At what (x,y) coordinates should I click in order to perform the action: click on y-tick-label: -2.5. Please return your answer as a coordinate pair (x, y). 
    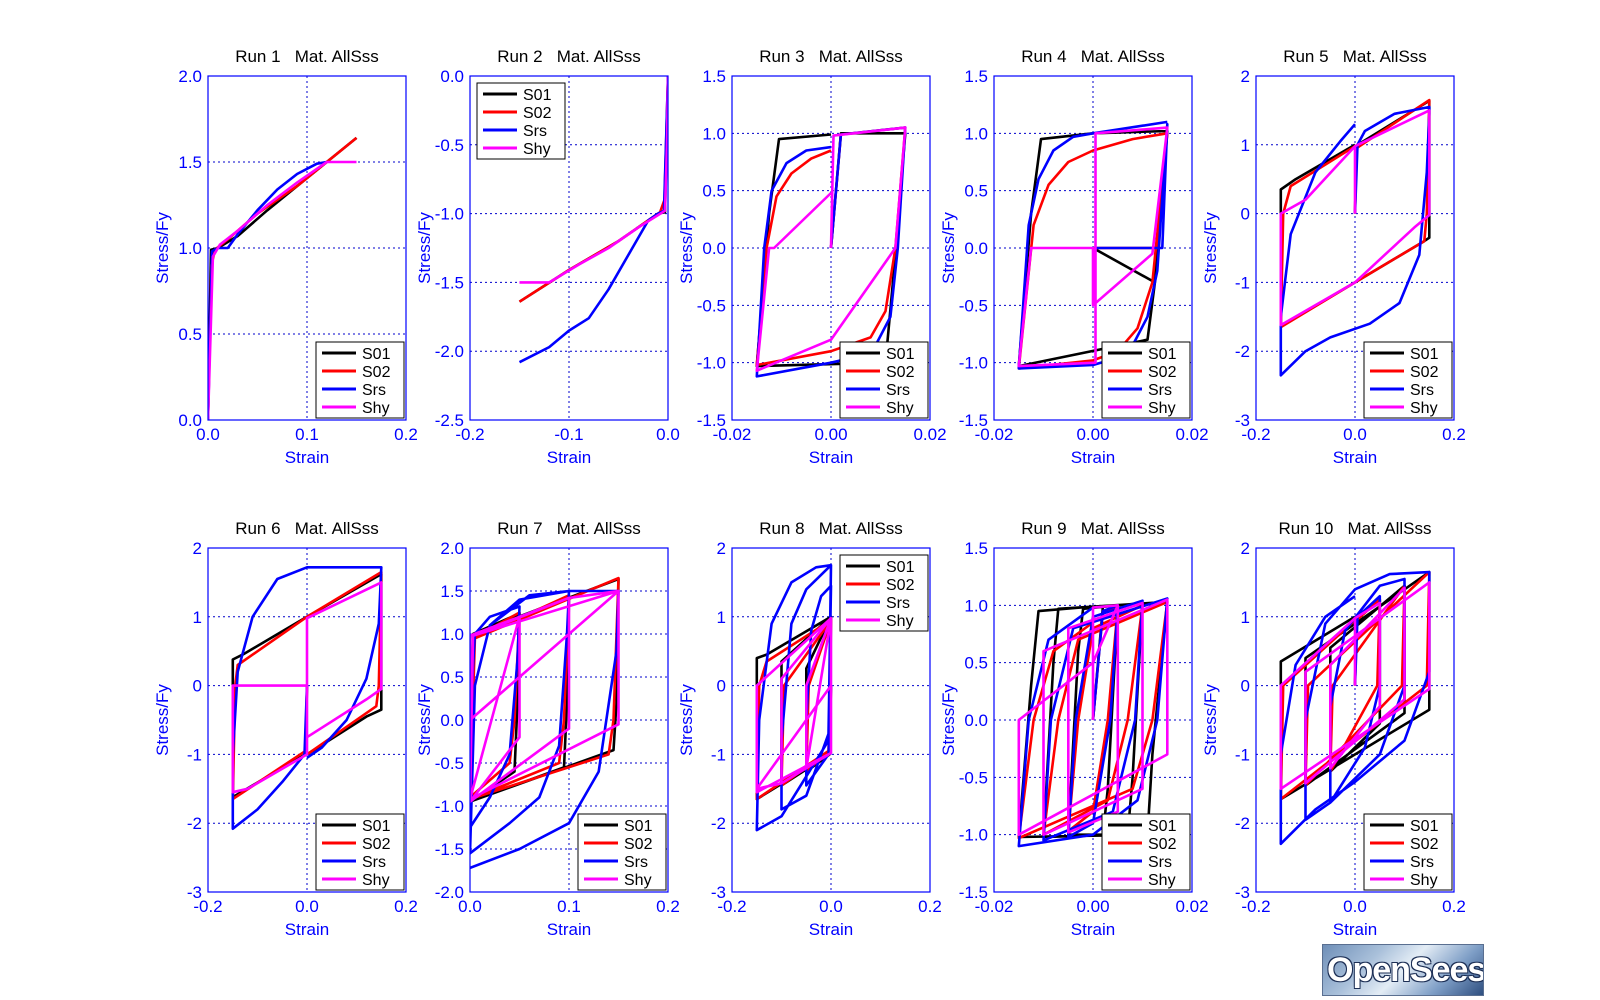
    Looking at the image, I should click on (449, 420).